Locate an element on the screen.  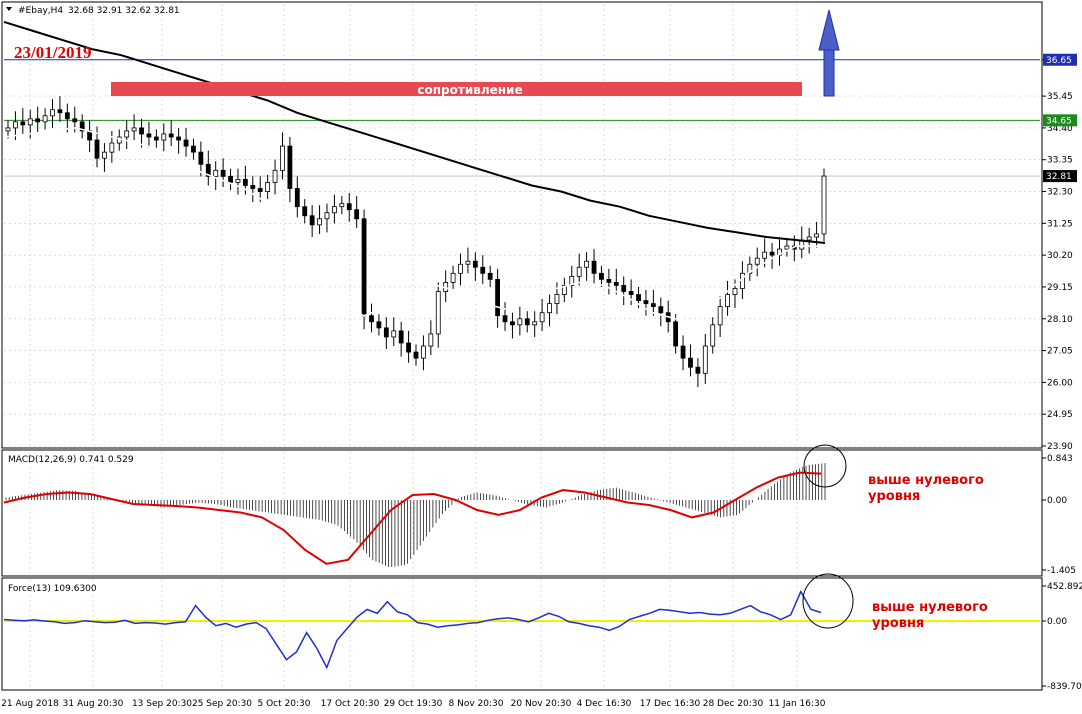
x-tick-label: 20 Nov 20:30 is located at coordinates (541, 704).